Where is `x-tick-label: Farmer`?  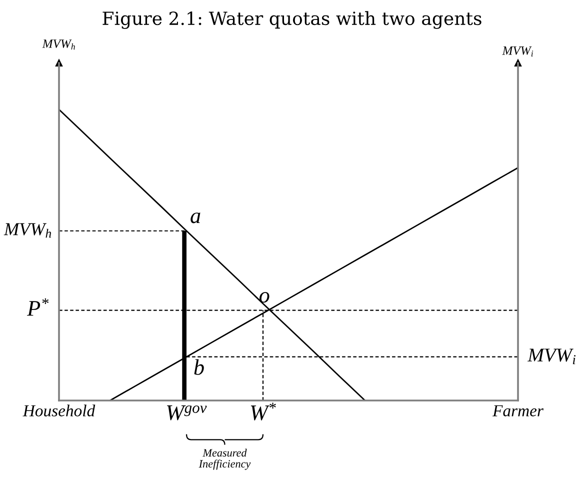 x-tick-label: Farmer is located at coordinates (518, 410).